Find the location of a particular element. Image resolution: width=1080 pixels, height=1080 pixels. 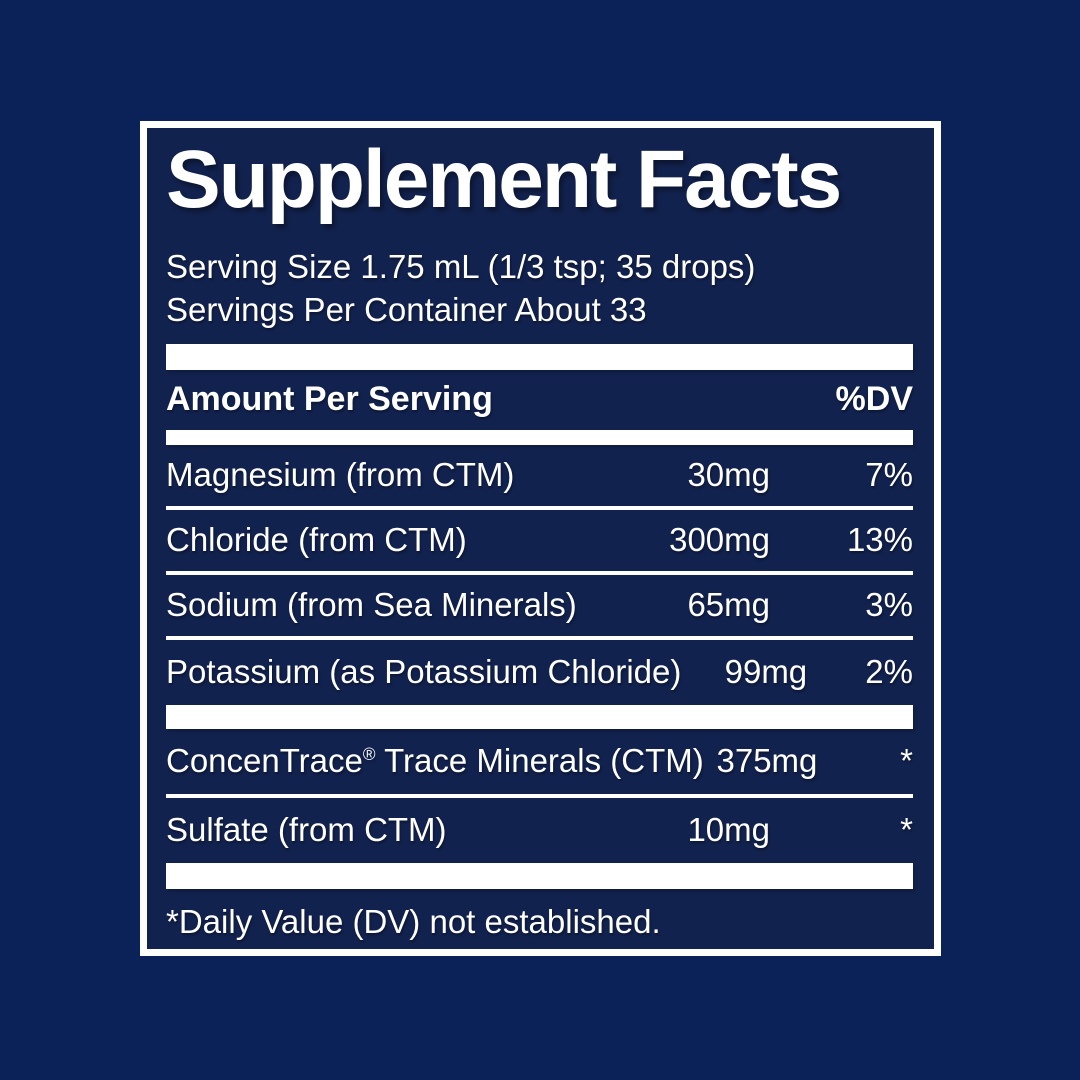

table-header: Amount Per Serving %DV is located at coordinates (539, 400).